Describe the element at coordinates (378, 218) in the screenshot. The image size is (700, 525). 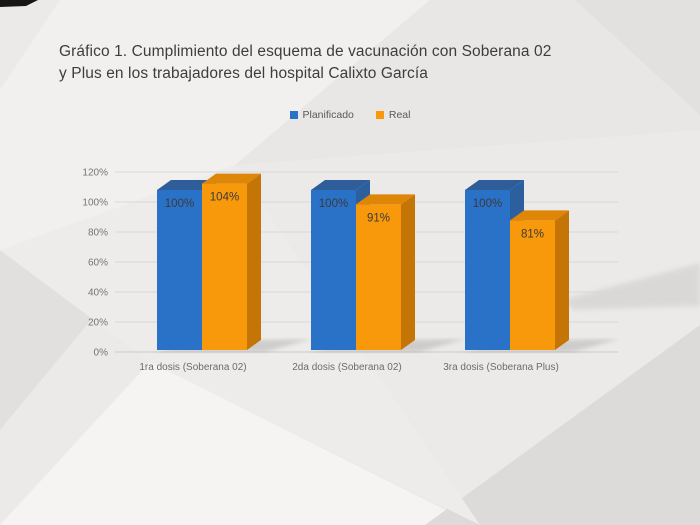
I see `data-label-real: 91%` at that location.